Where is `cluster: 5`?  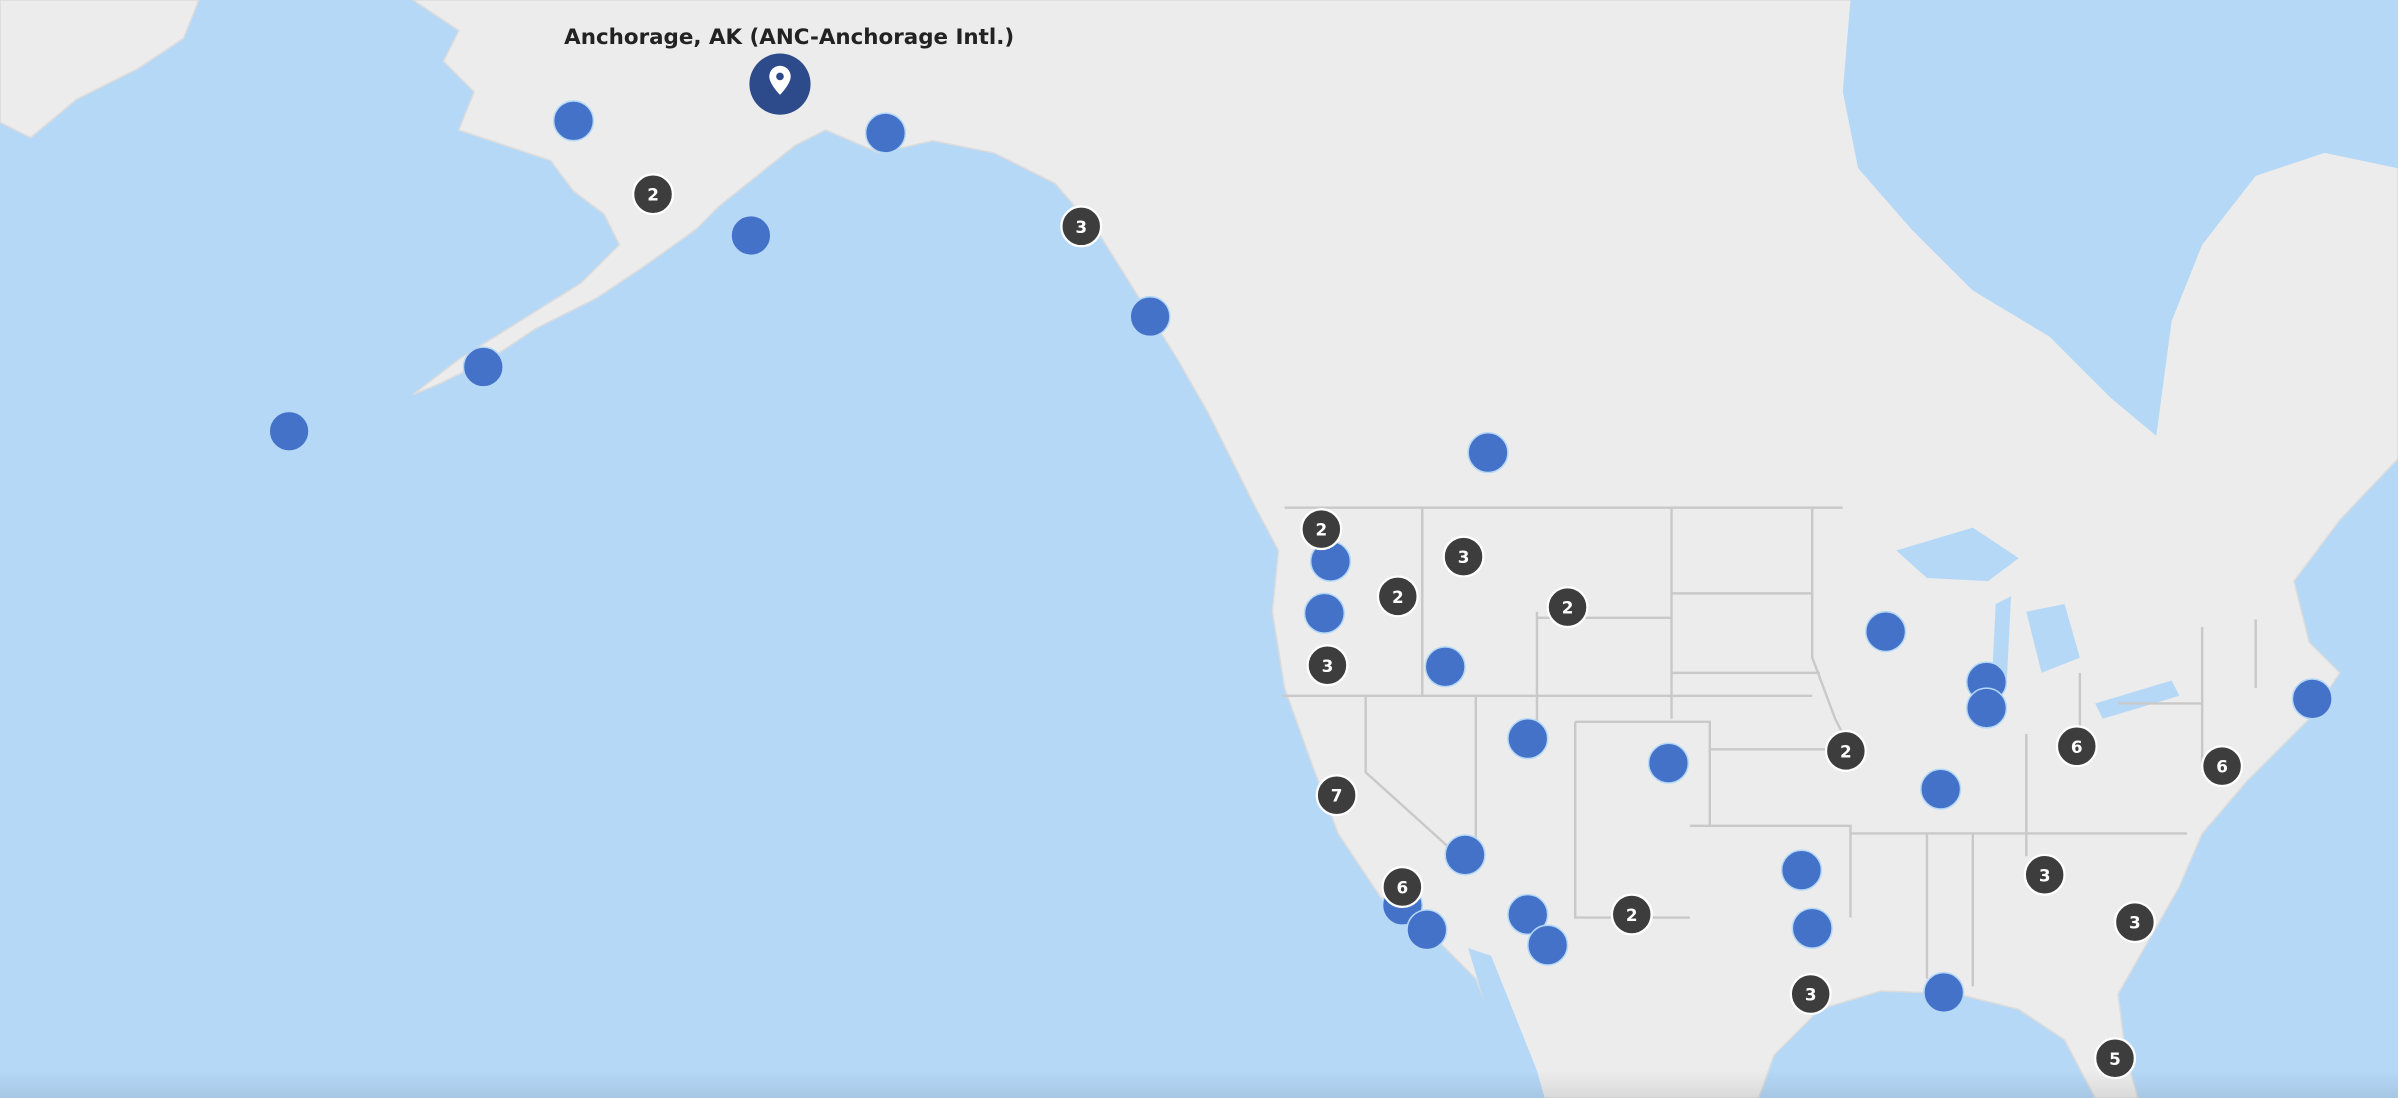
cluster: 5 is located at coordinates (2115, 1058).